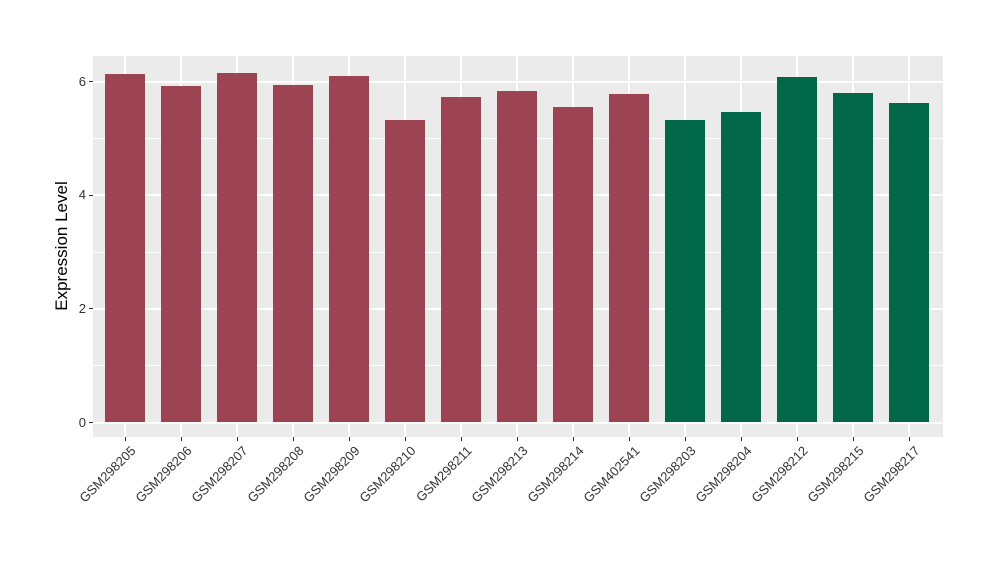 The image size is (1000, 580). What do you see at coordinates (853, 257) in the screenshot?
I see `bar-GSM298215` at bounding box center [853, 257].